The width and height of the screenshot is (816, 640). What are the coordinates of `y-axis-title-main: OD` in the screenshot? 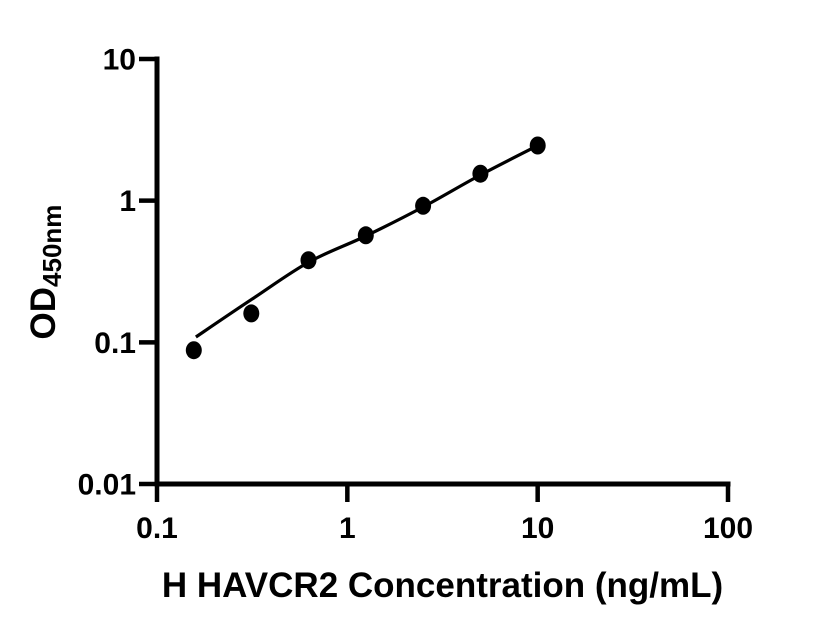 It's located at (43, 313).